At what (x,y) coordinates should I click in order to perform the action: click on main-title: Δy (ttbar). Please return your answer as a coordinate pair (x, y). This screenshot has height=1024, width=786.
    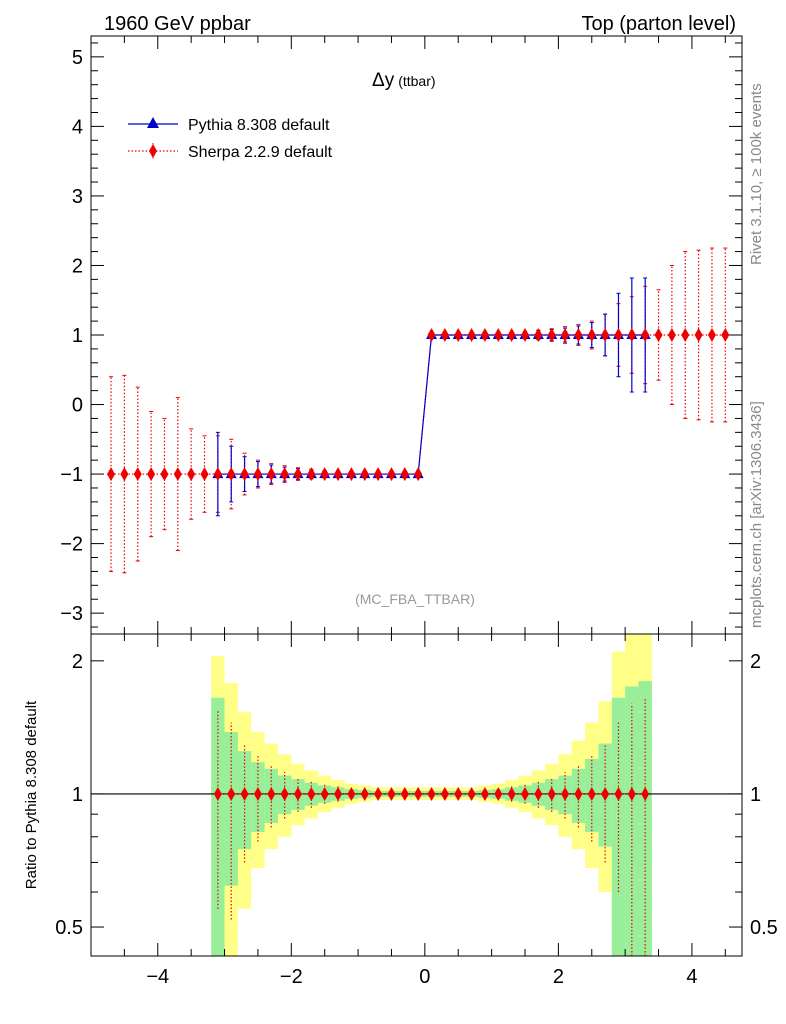
    Looking at the image, I should click on (404, 80).